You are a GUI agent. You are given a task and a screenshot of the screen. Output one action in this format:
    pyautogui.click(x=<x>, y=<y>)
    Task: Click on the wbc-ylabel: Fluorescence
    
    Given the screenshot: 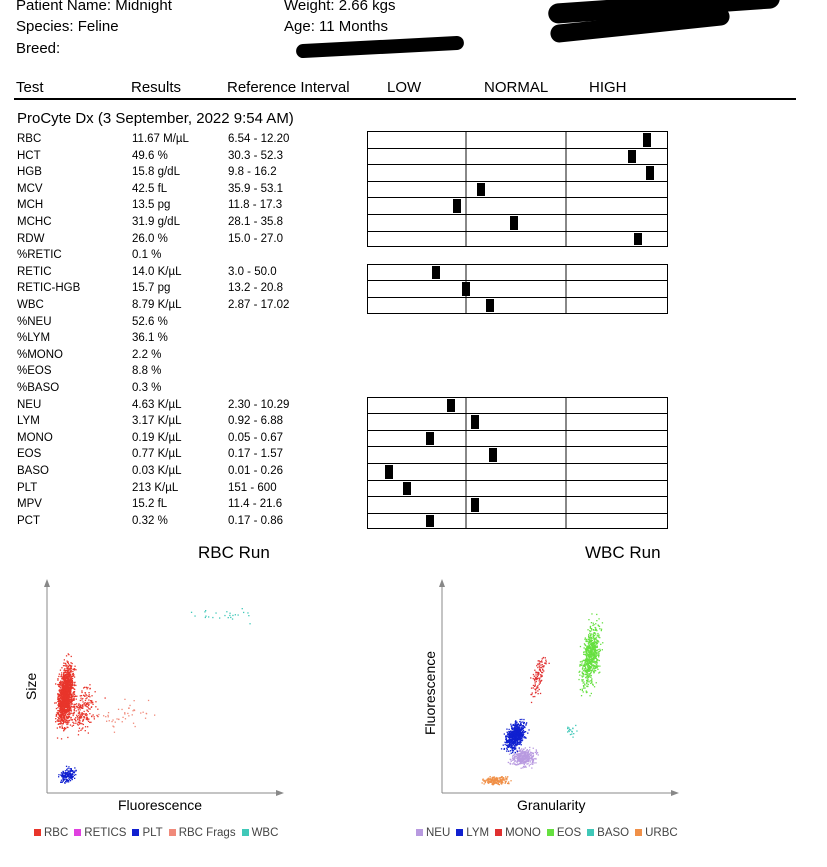 What is the action you would take?
    pyautogui.click(x=430, y=692)
    